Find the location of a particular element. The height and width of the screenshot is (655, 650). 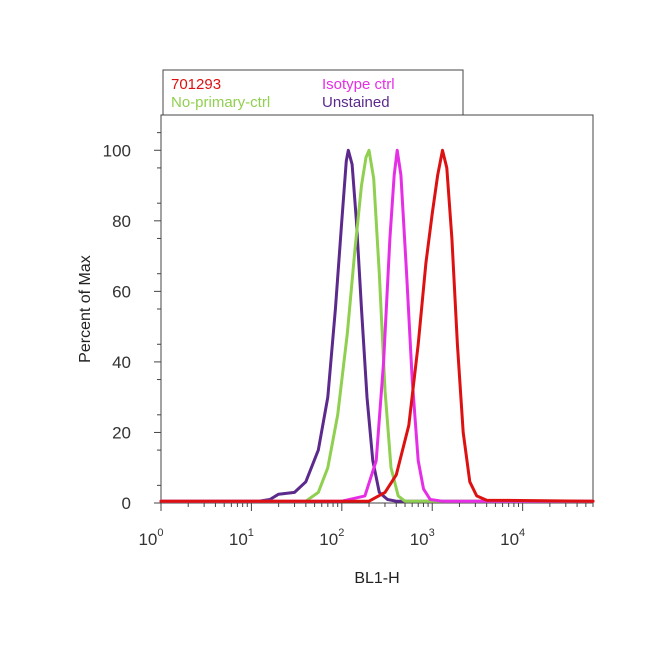

y-tick-label: 40 is located at coordinates (121, 362).